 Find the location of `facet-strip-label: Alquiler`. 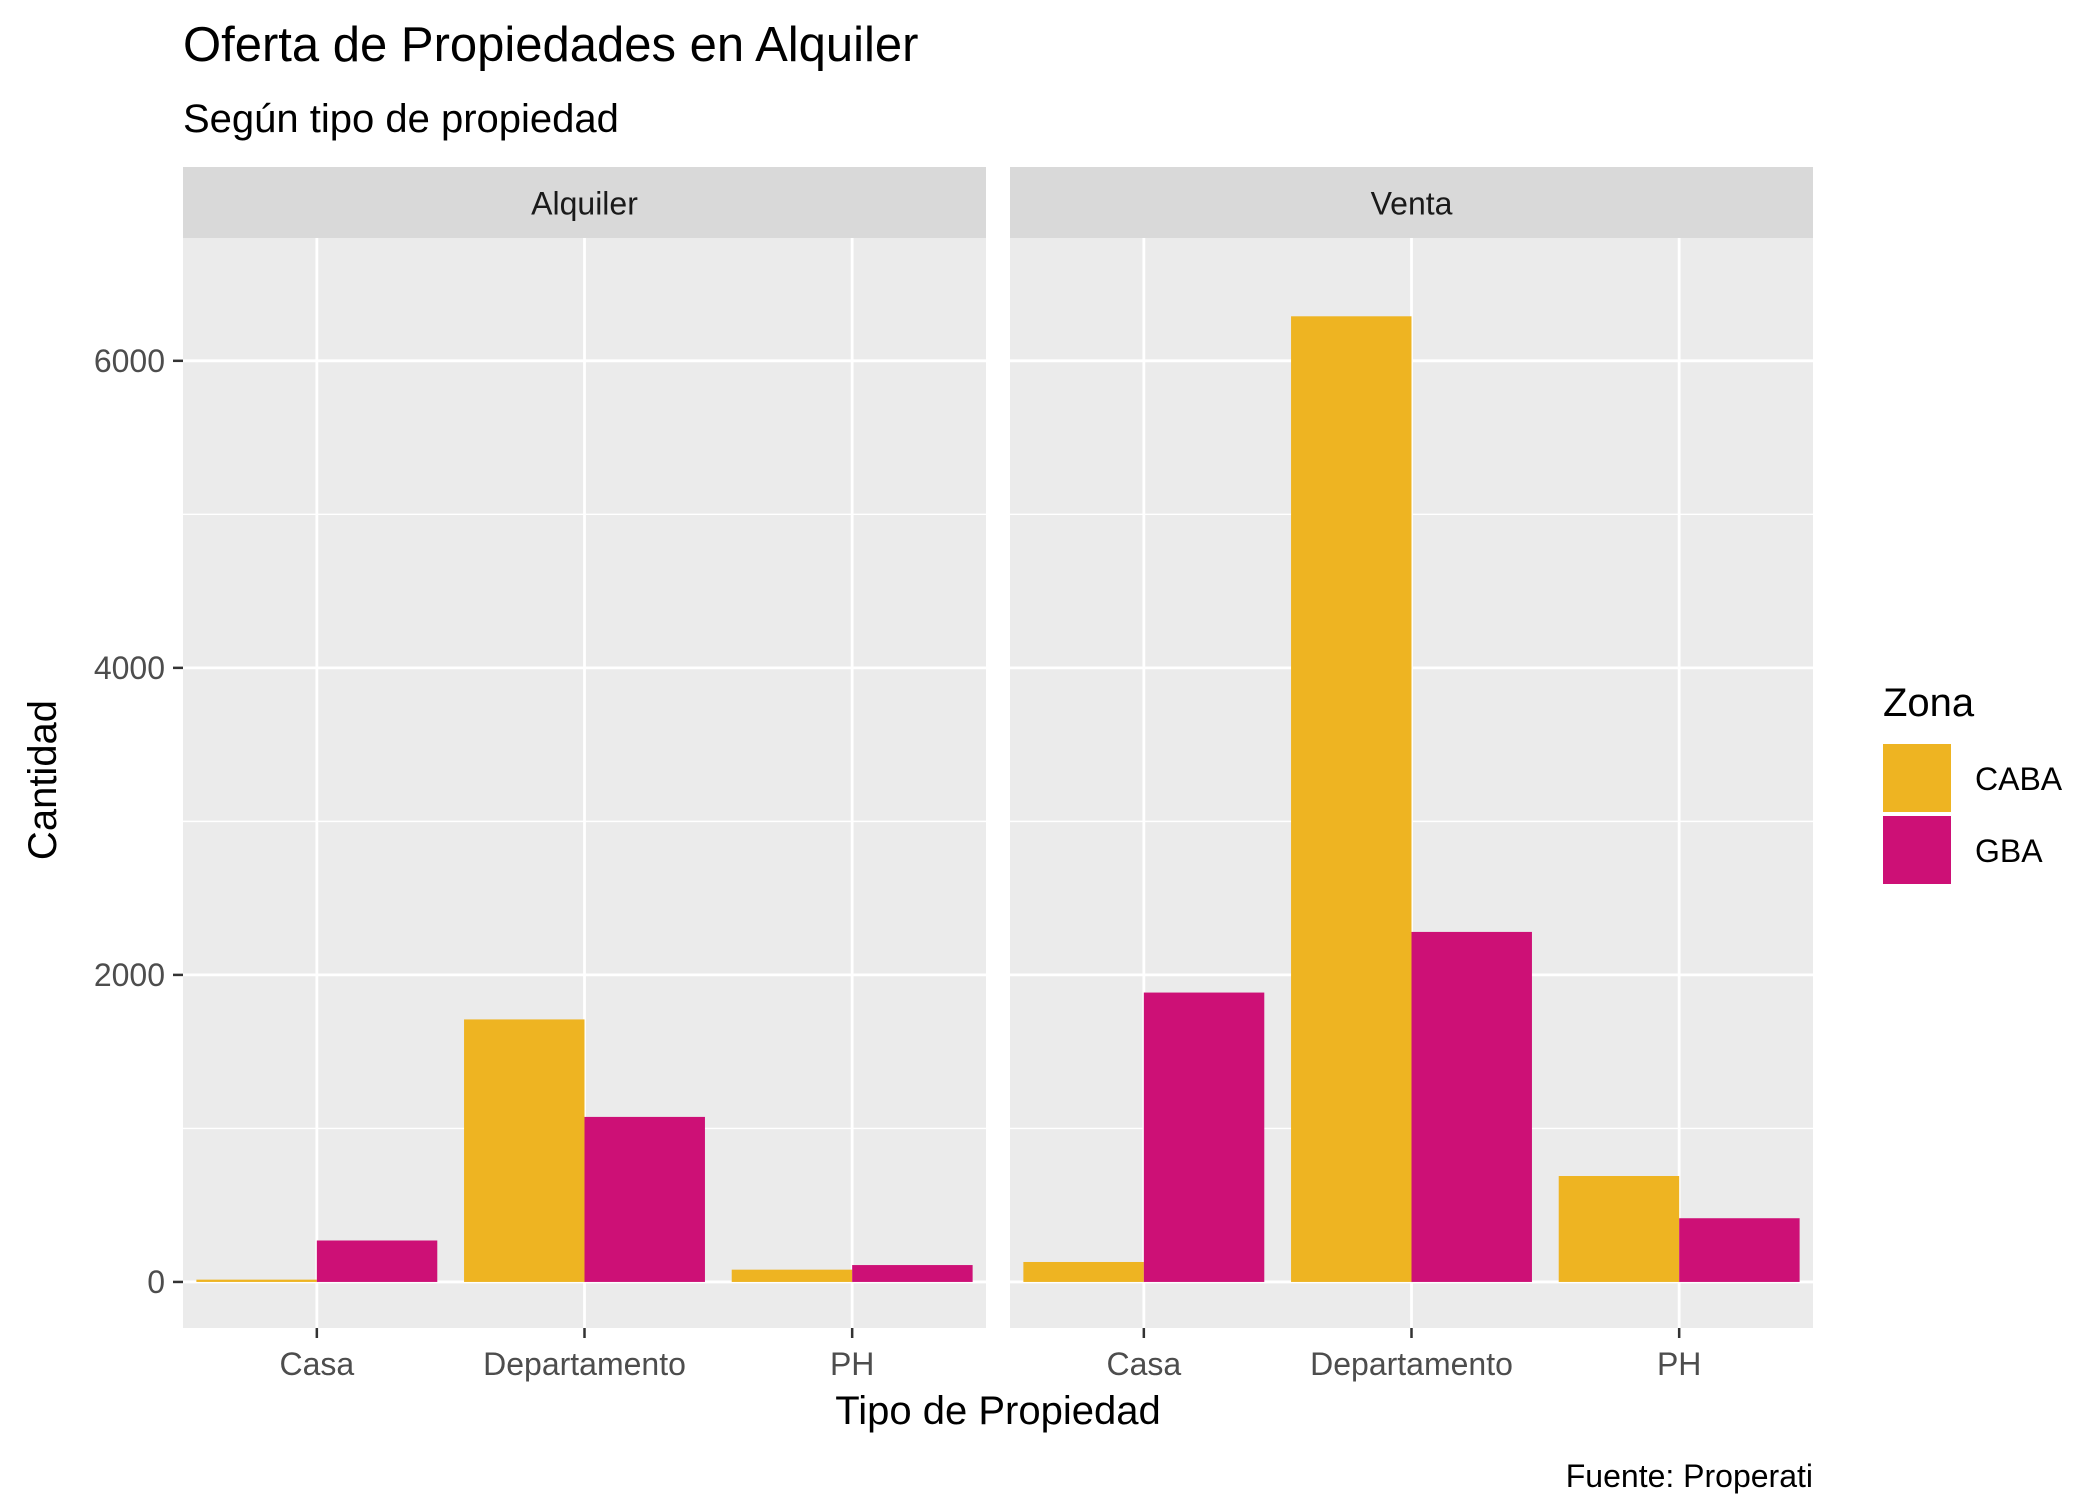

facet-strip-label: Alquiler is located at coordinates (584, 204).